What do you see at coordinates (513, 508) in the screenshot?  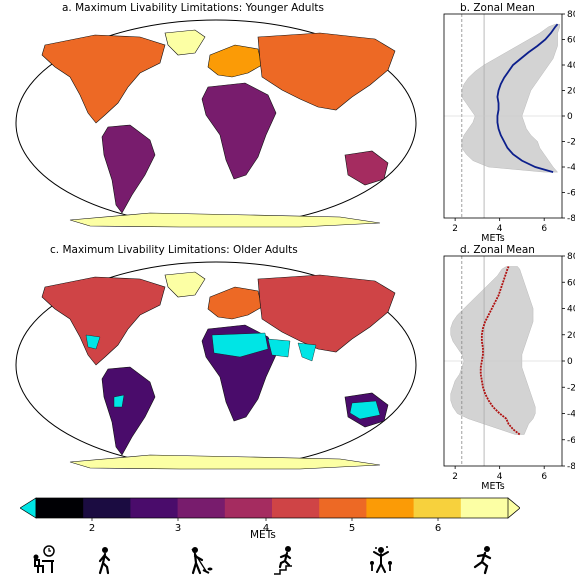 I see `colorbar-high-extension` at bounding box center [513, 508].